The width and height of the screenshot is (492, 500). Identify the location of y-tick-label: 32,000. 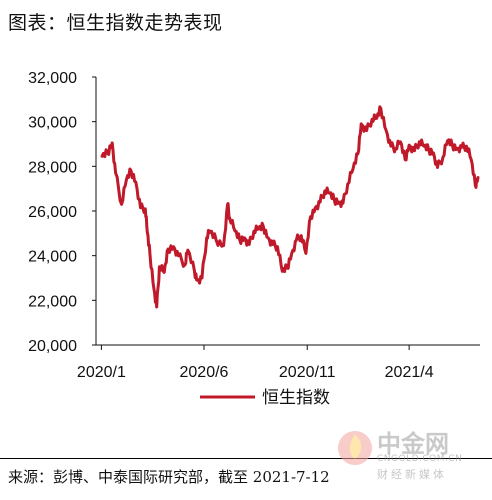
(52, 78).